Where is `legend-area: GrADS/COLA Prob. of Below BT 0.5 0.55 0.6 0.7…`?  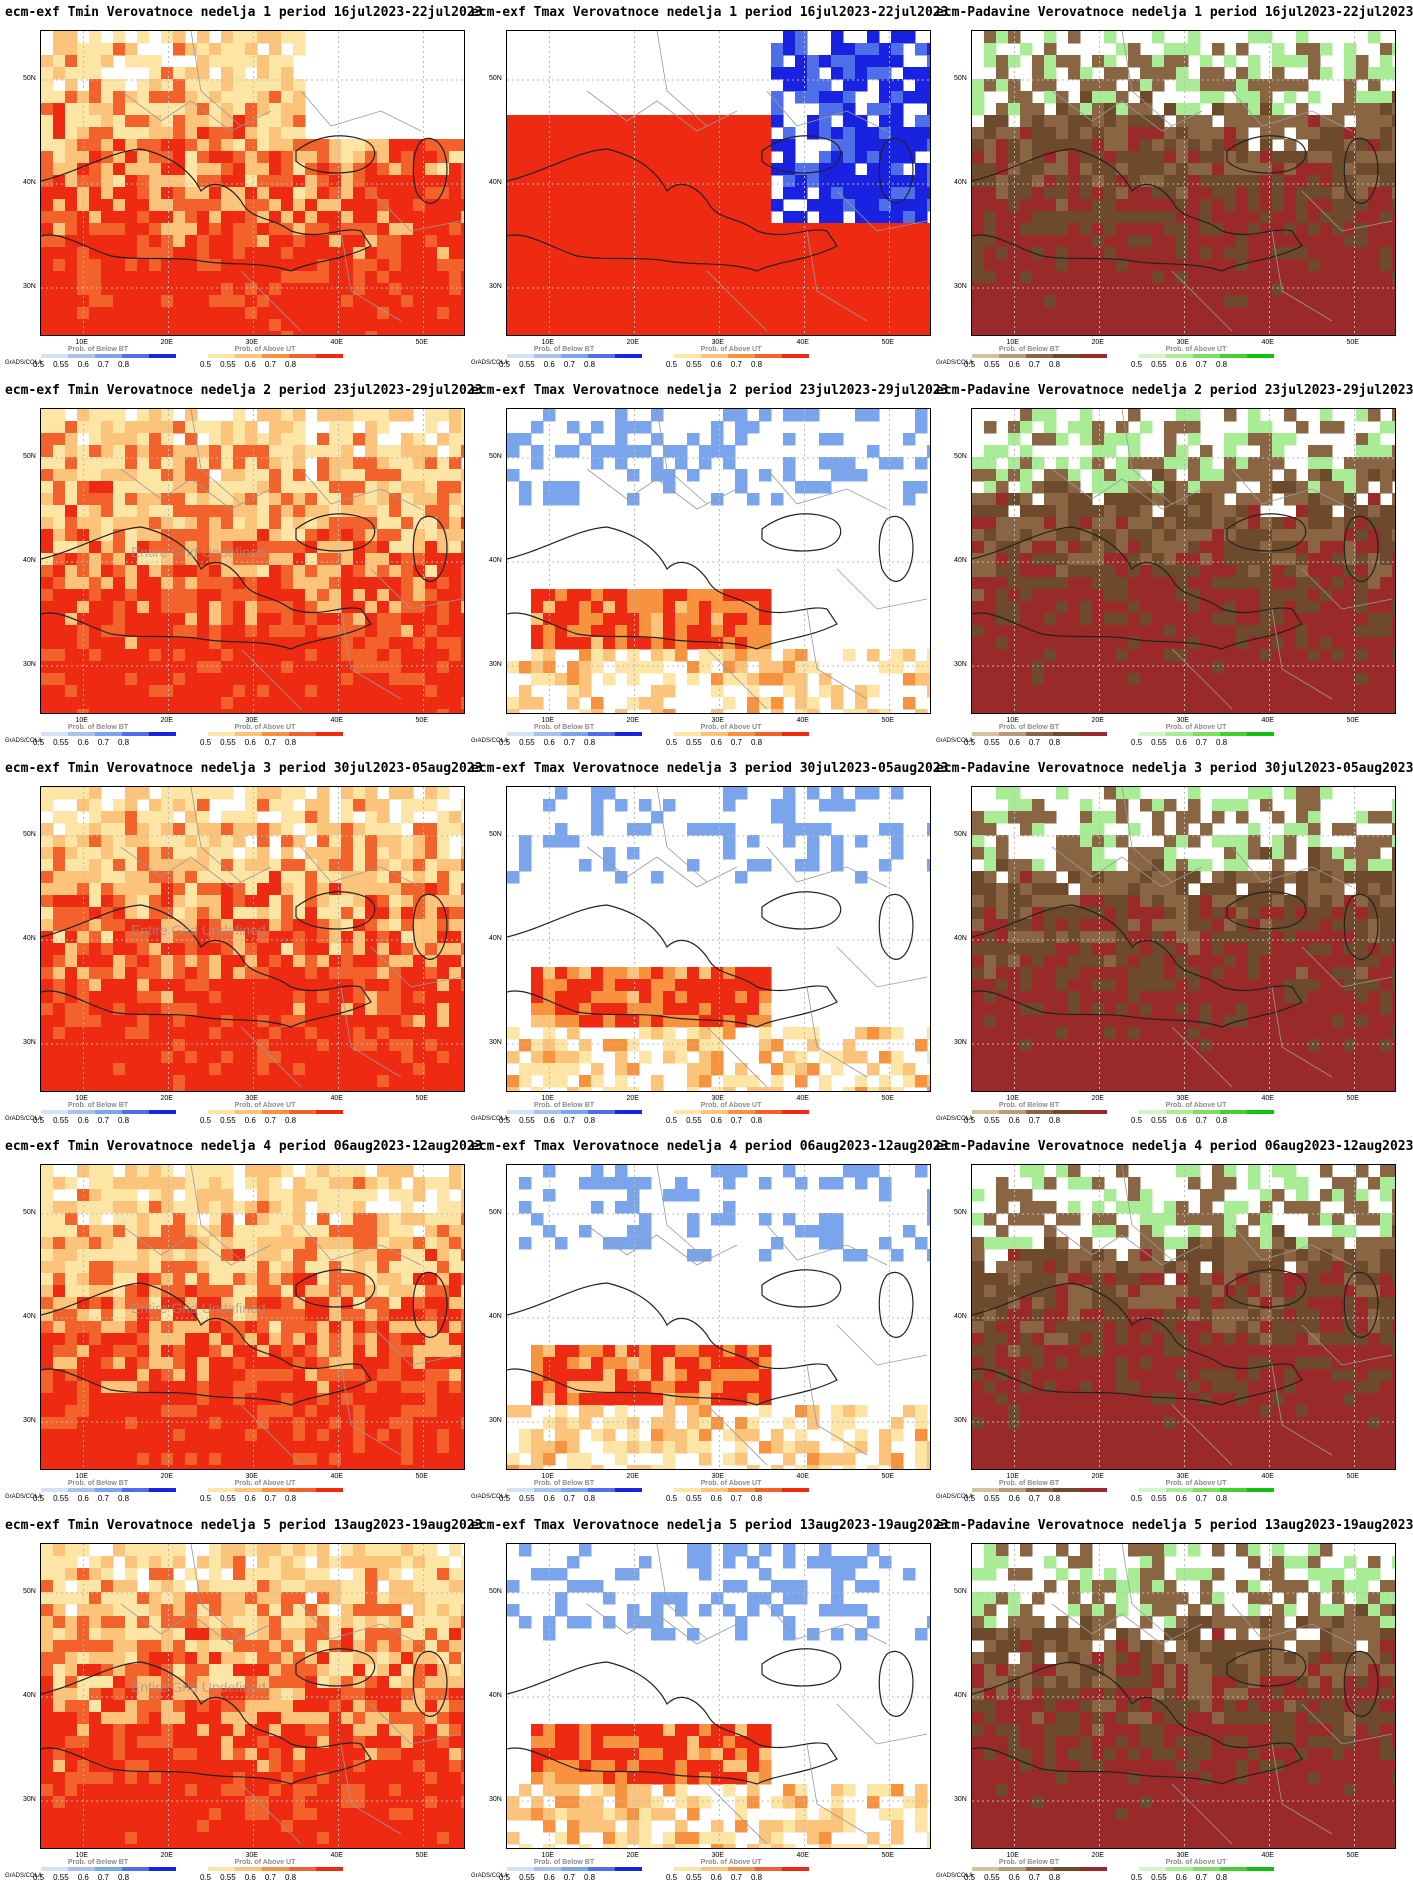
legend-area: GrADS/COLA Prob. of Below BT 0.5 0.55 0.6 0.7… is located at coordinates (235, 360).